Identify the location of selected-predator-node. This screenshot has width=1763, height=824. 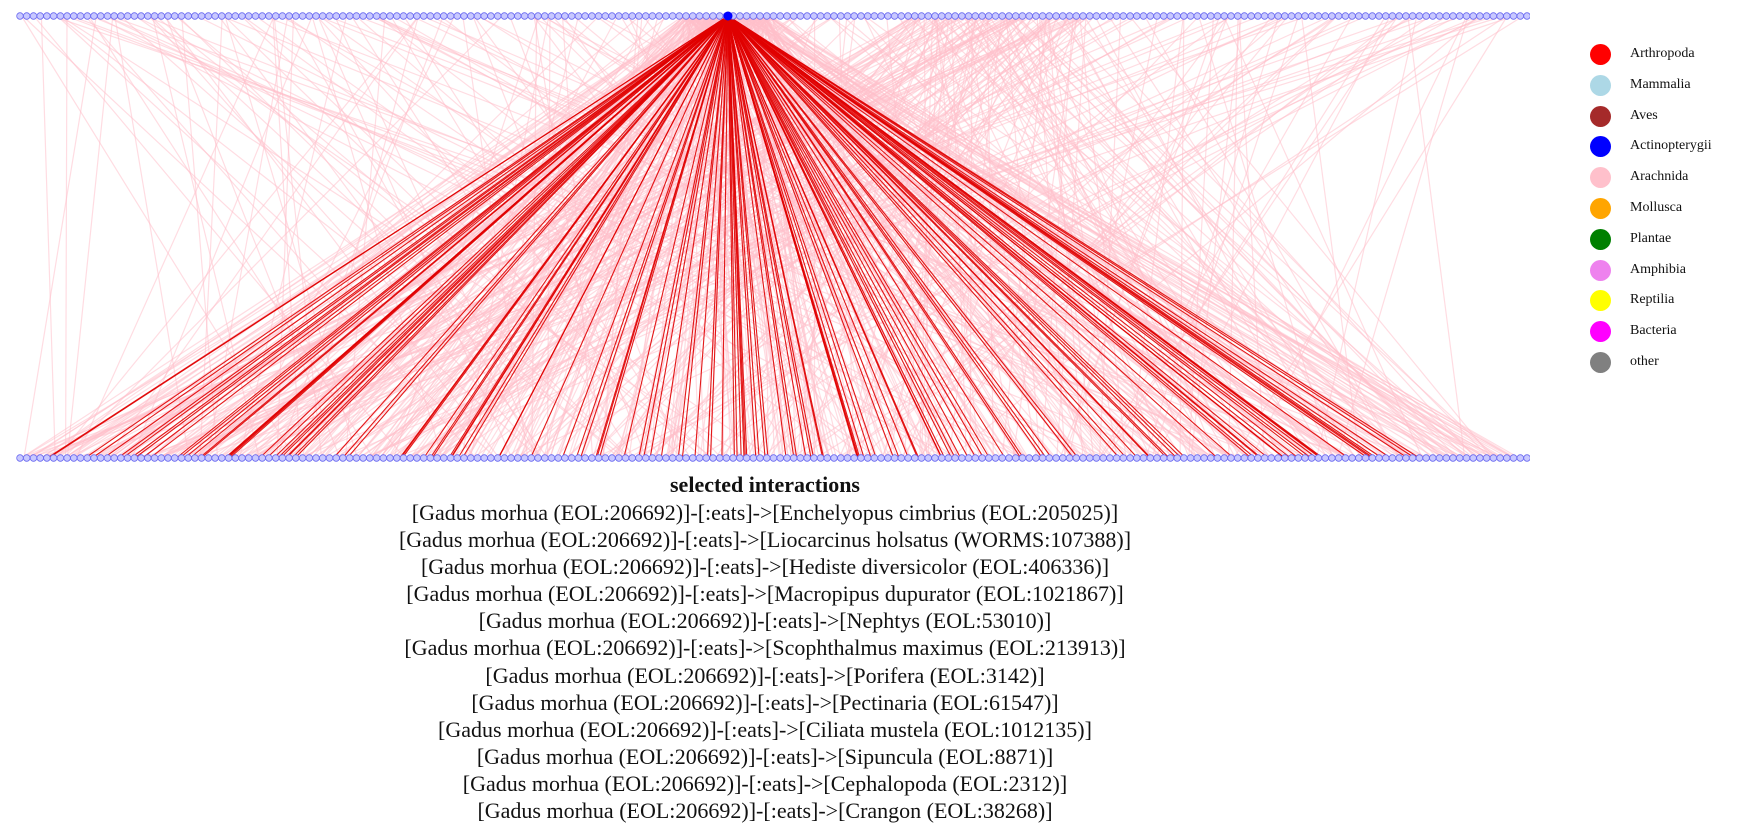
(728, 16).